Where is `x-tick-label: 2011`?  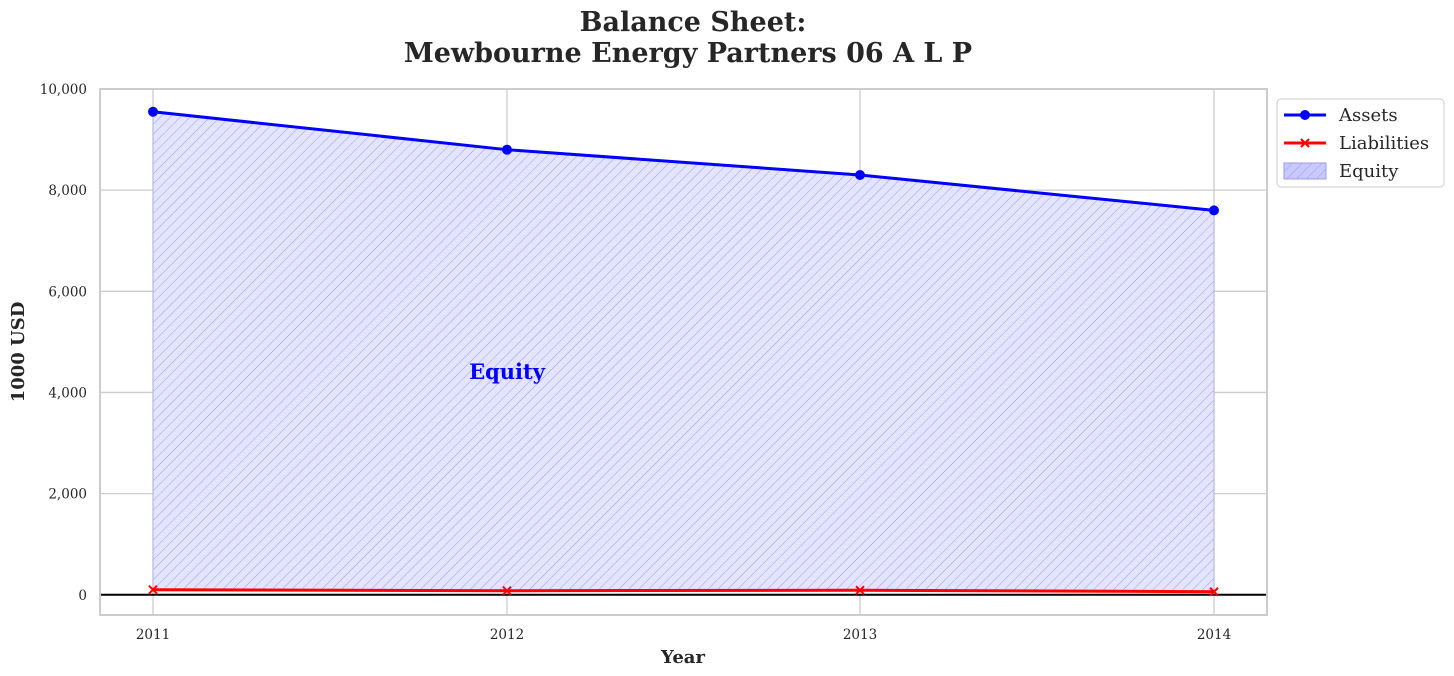 x-tick-label: 2011 is located at coordinates (153, 635).